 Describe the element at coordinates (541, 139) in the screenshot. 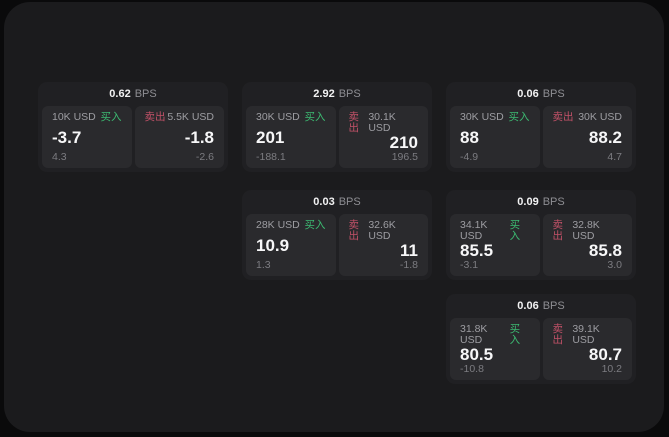

I see `quote-panels: 30K USD 买入 88 -4.9 卖出 30K USD 88.2 4.7` at that location.